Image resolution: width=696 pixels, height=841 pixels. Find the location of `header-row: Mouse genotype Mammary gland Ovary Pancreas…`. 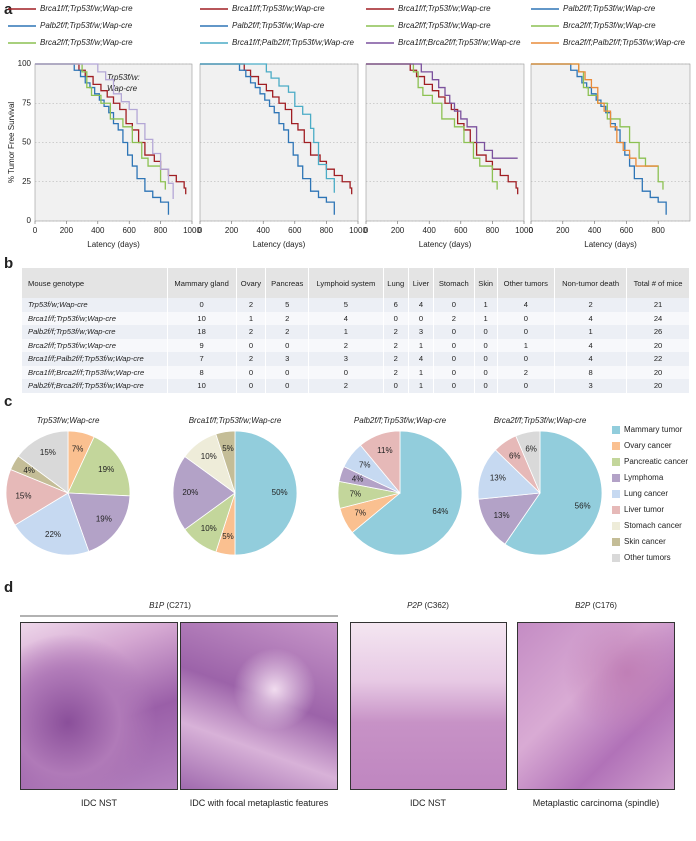

header-row: Mouse genotype Mammary gland Ovary Pancreas… is located at coordinates (356, 283).